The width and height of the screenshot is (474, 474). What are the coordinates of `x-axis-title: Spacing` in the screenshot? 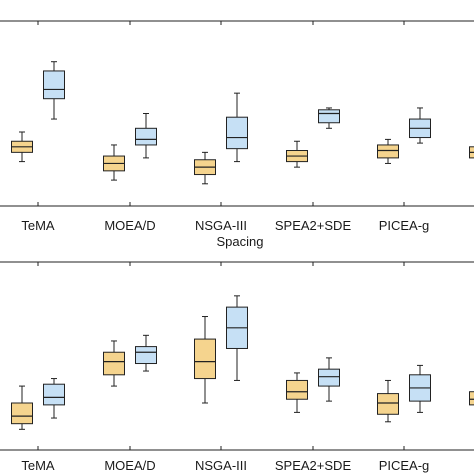 It's located at (240, 241).